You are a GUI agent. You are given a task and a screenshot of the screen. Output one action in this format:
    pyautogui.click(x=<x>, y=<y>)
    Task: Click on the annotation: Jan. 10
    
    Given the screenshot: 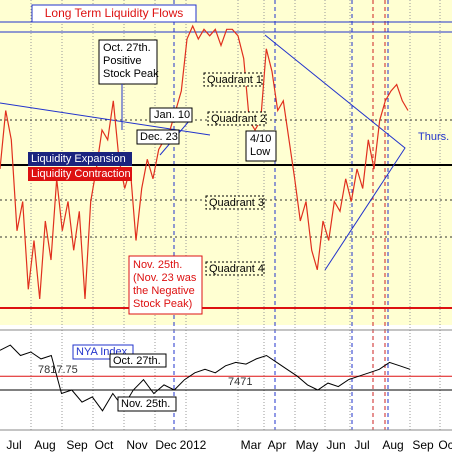 What is the action you would take?
    pyautogui.click(x=172, y=115)
    